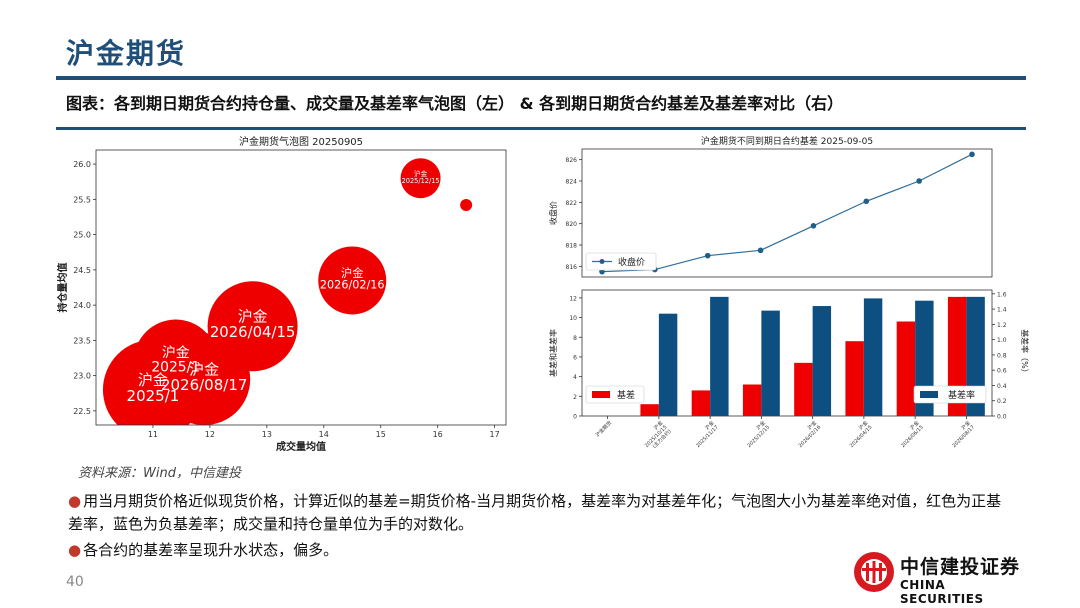 This screenshot has width=1080, height=608. What do you see at coordinates (153, 434) in the screenshot?
I see `x-tick-label: 11` at bounding box center [153, 434].